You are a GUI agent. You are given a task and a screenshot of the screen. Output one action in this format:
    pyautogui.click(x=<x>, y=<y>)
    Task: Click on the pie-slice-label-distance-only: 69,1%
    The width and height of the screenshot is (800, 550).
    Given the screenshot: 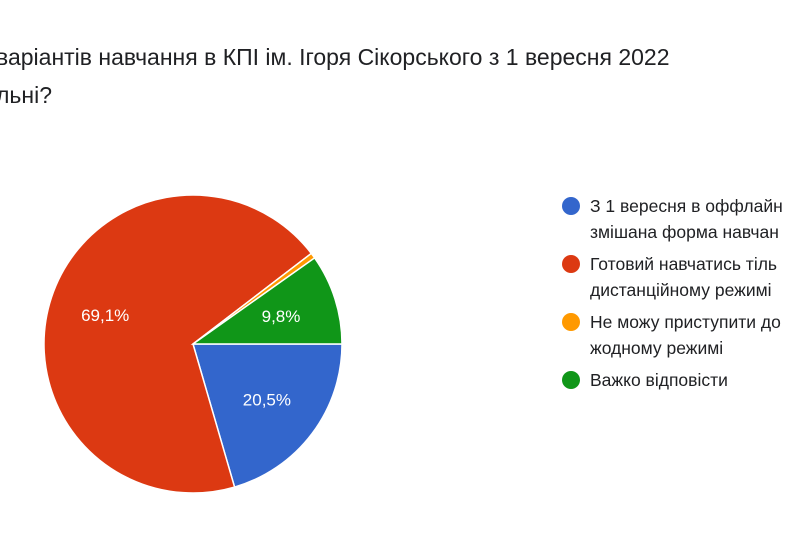 What is the action you would take?
    pyautogui.click(x=105, y=315)
    